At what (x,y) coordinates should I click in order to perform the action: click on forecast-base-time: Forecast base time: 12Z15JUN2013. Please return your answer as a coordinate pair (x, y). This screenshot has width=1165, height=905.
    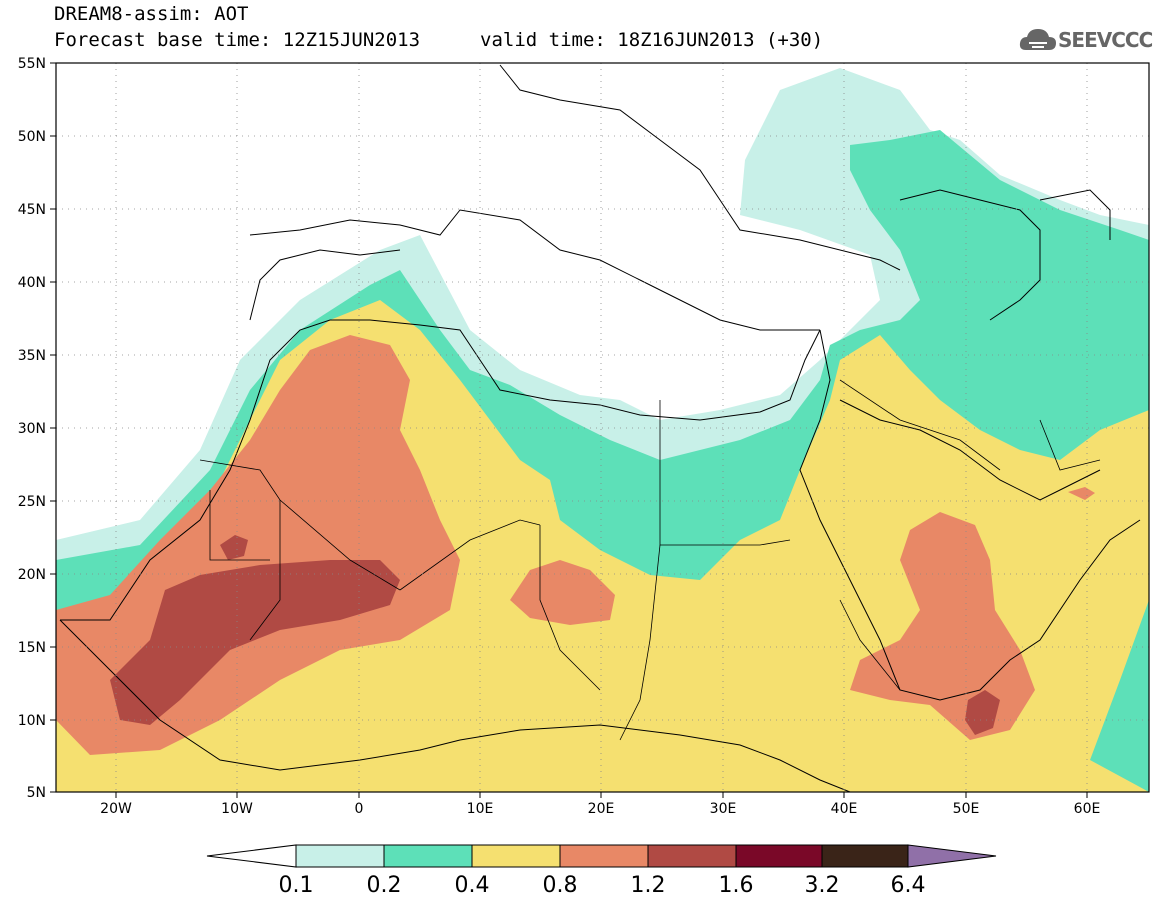
    Looking at the image, I should click on (237, 40).